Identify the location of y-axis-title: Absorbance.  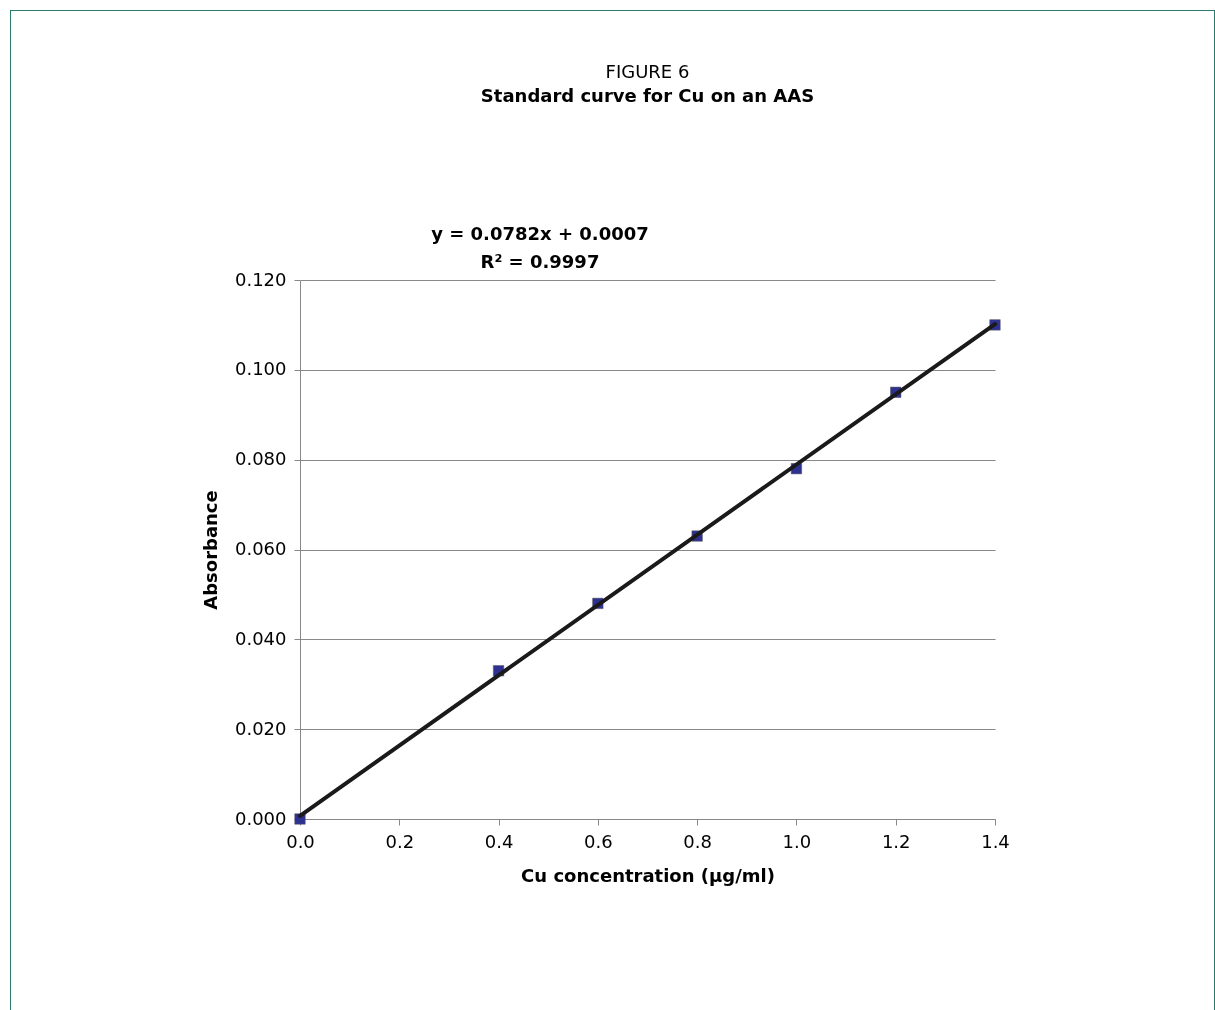
(210, 550).